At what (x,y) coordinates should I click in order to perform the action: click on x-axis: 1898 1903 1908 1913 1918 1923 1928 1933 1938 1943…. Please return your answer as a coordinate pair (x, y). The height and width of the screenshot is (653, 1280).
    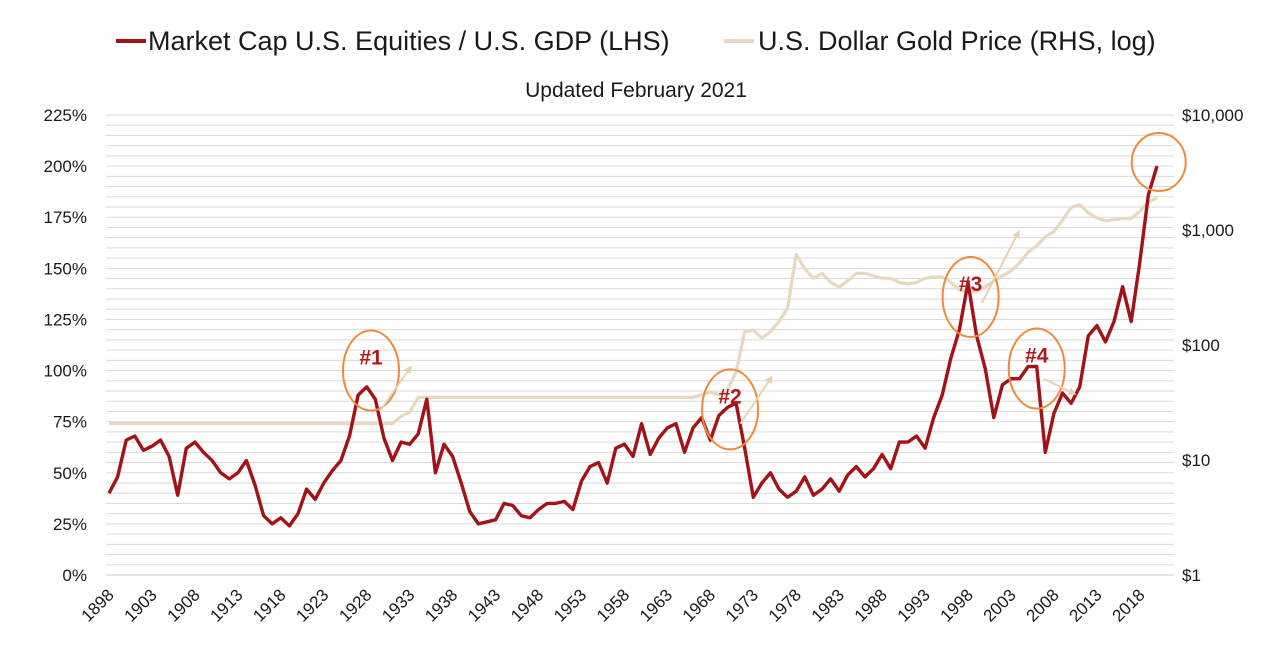
    Looking at the image, I should click on (613, 605).